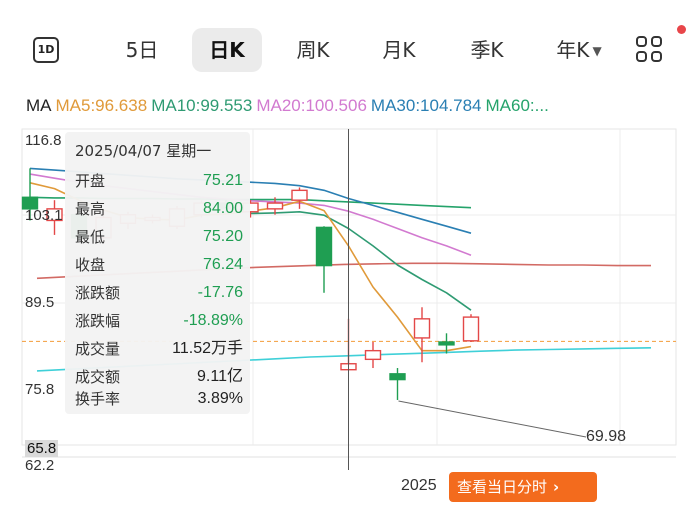 The image size is (700, 513). What do you see at coordinates (556, 487) in the screenshot?
I see `chevron-right-icon: ›` at bounding box center [556, 487].